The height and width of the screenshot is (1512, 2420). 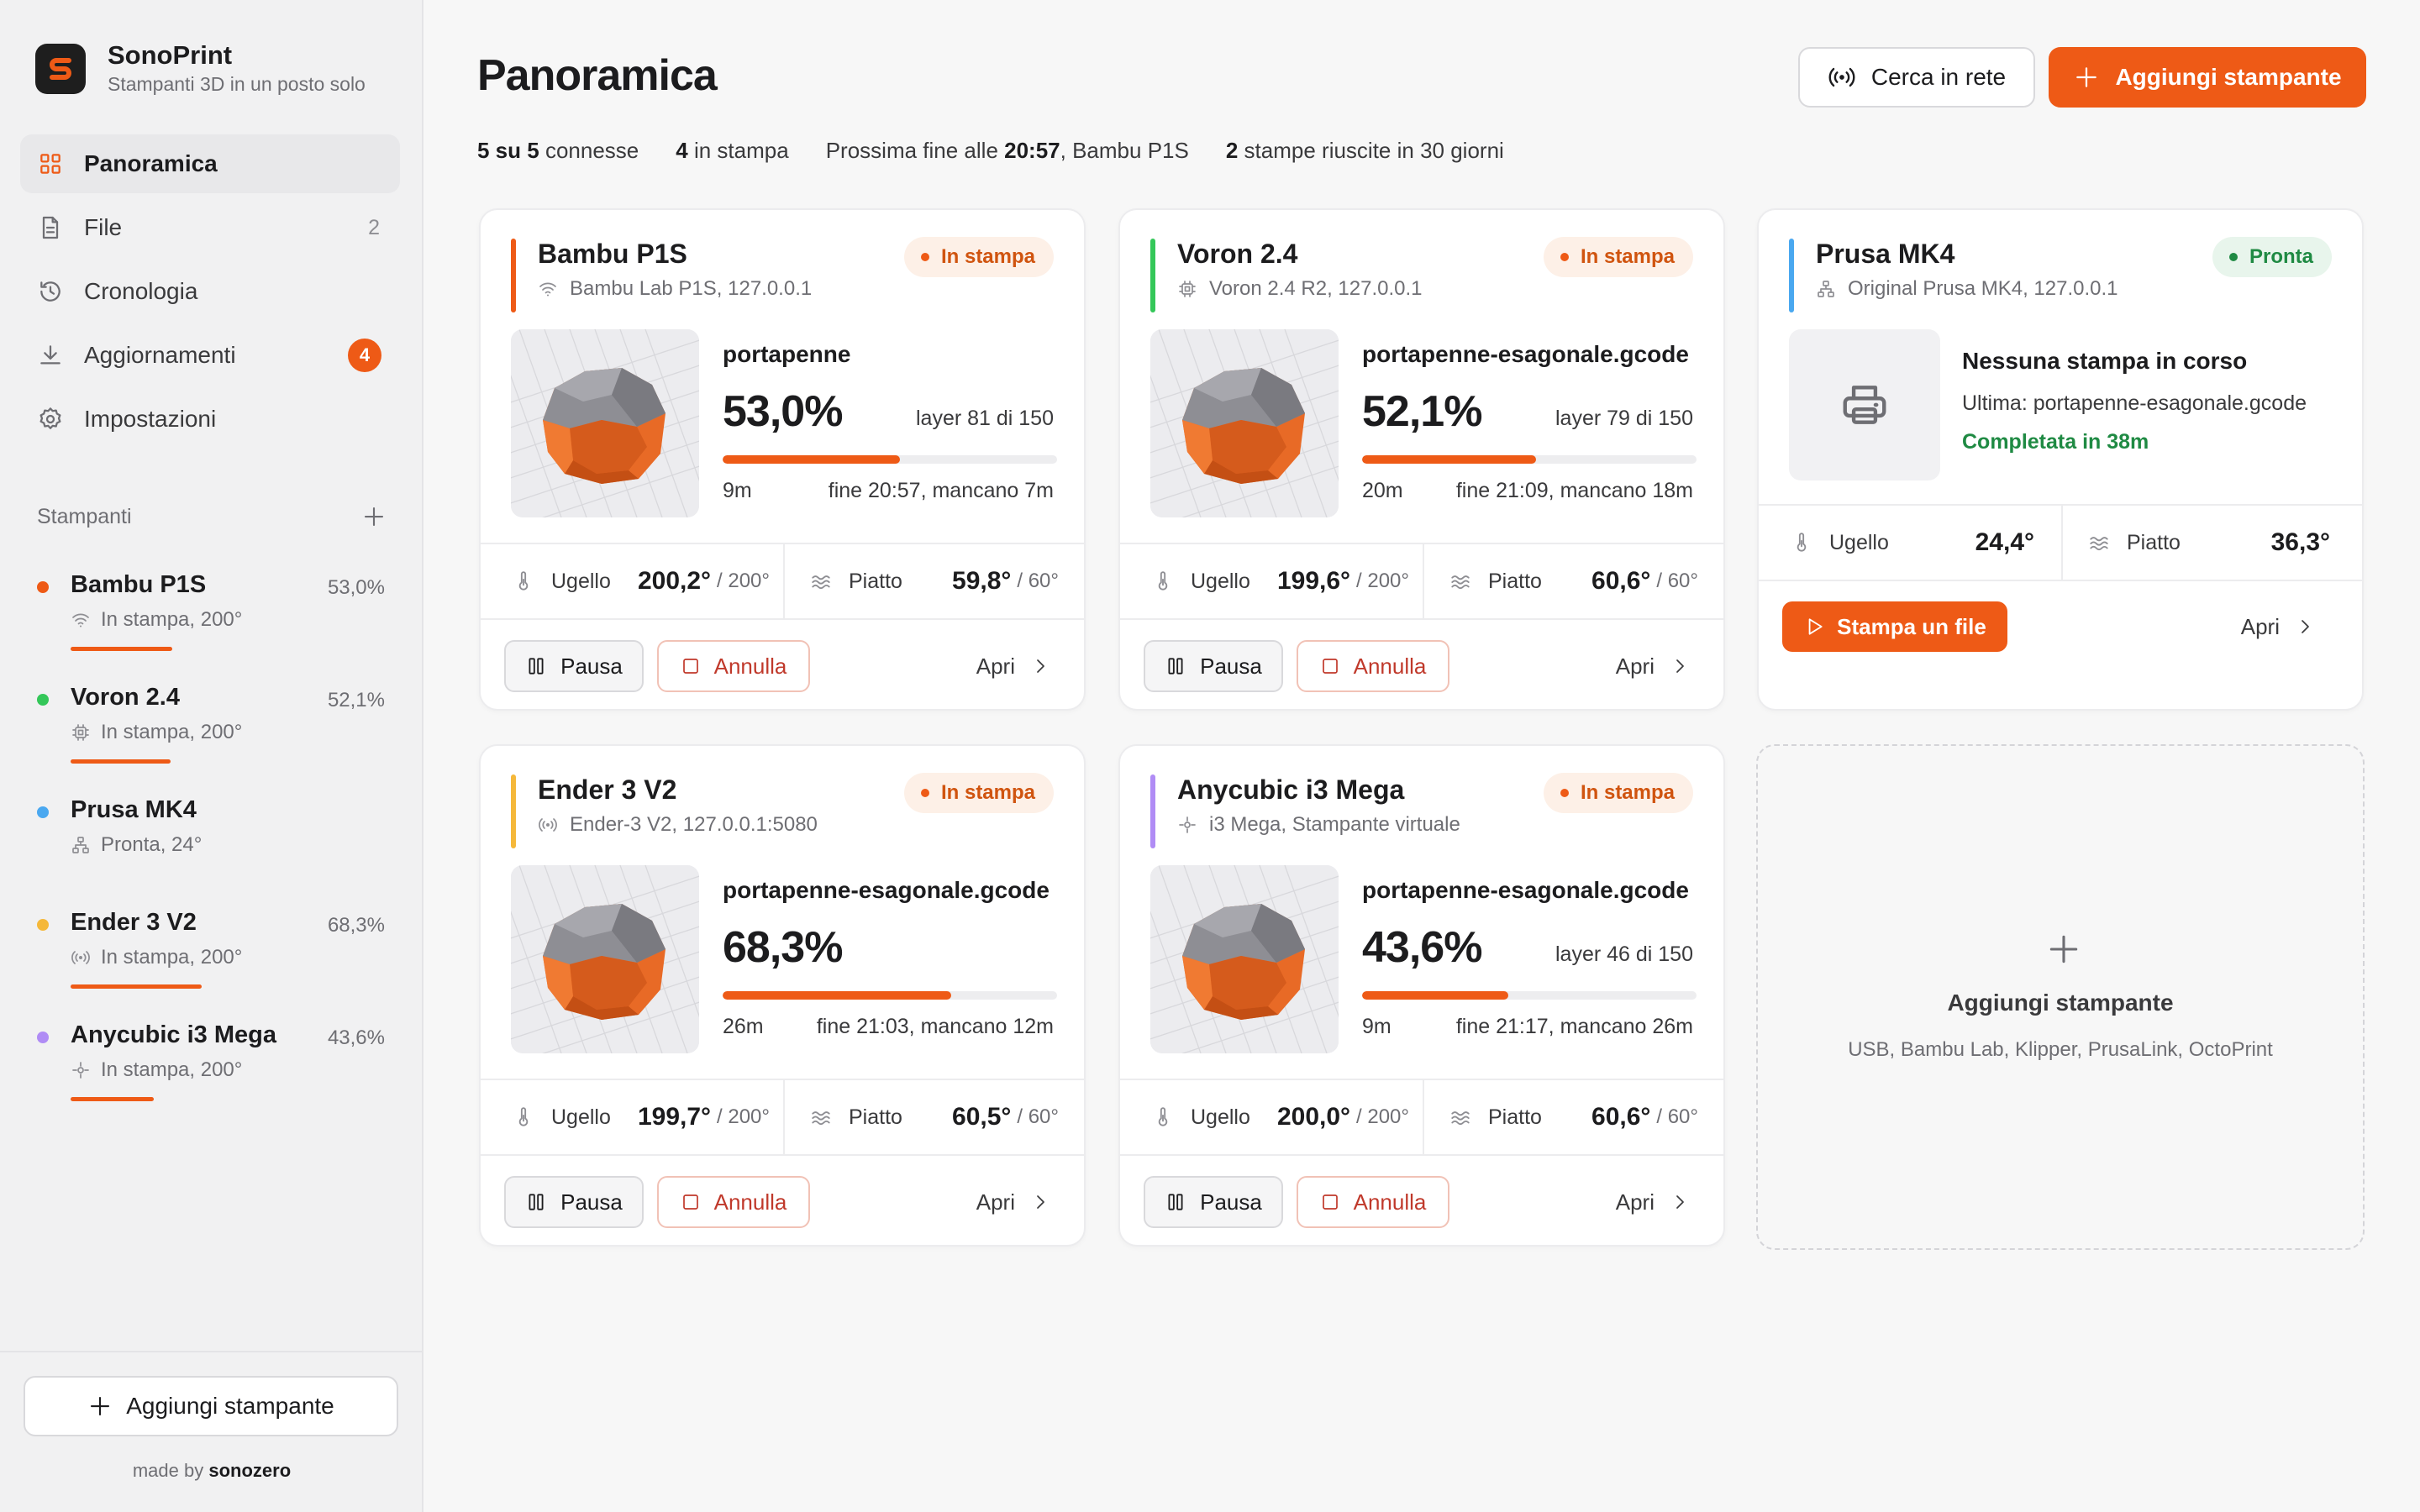 What do you see at coordinates (250, 1470) in the screenshot?
I see `made-by-name: sonozero` at bounding box center [250, 1470].